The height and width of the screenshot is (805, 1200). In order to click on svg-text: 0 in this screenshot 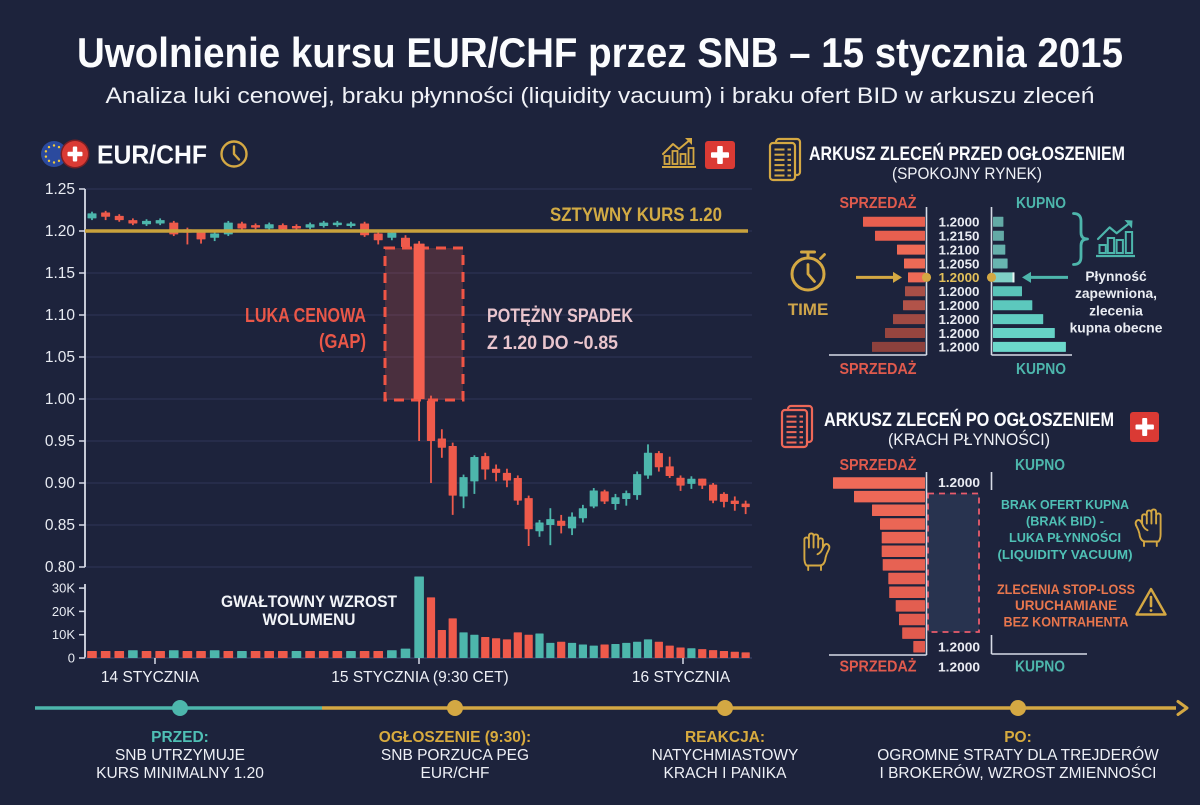, I will do `click(71, 658)`.